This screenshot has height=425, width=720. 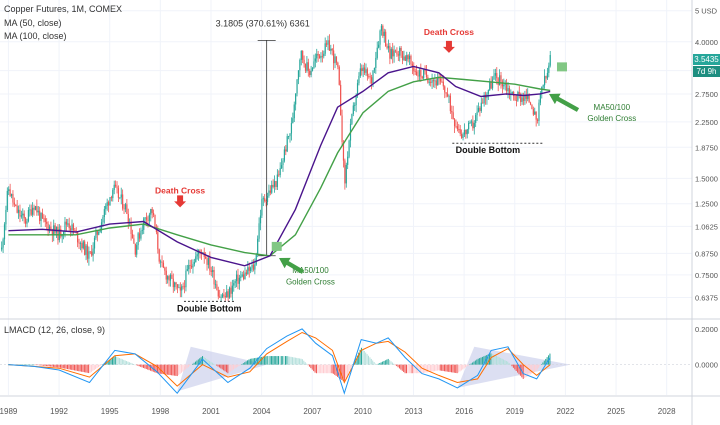 I want to click on x-tick-label: 2004, so click(x=262, y=411).